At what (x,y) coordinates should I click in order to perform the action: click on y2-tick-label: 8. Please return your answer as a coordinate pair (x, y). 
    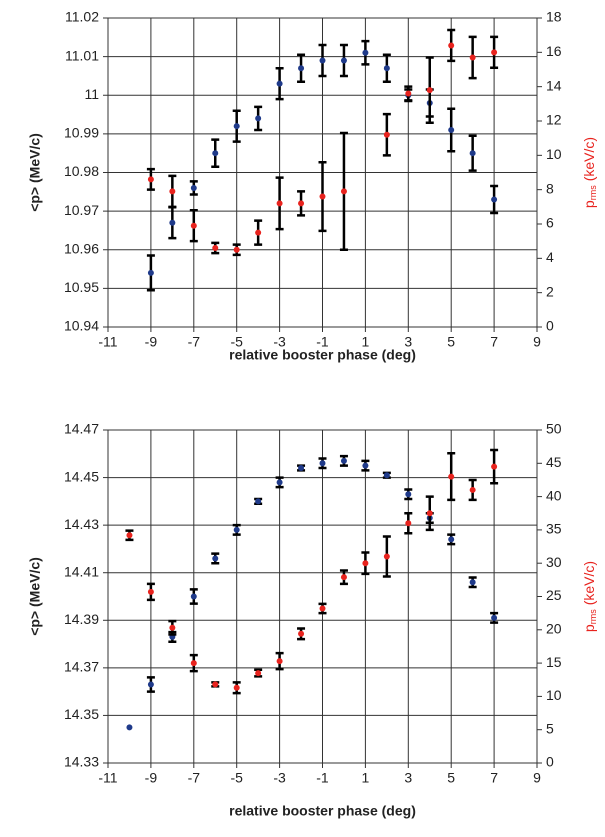
    Looking at the image, I should click on (550, 188).